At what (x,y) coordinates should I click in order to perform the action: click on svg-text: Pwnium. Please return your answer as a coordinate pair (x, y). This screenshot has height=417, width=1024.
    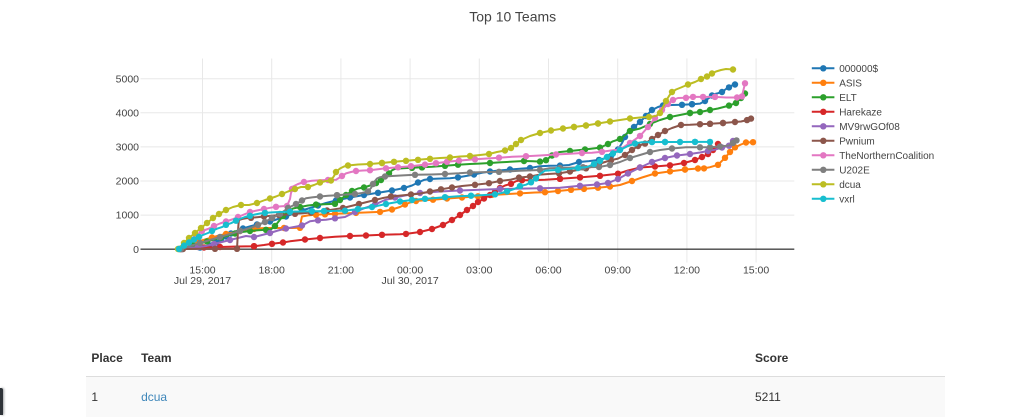
    Looking at the image, I should click on (857, 141).